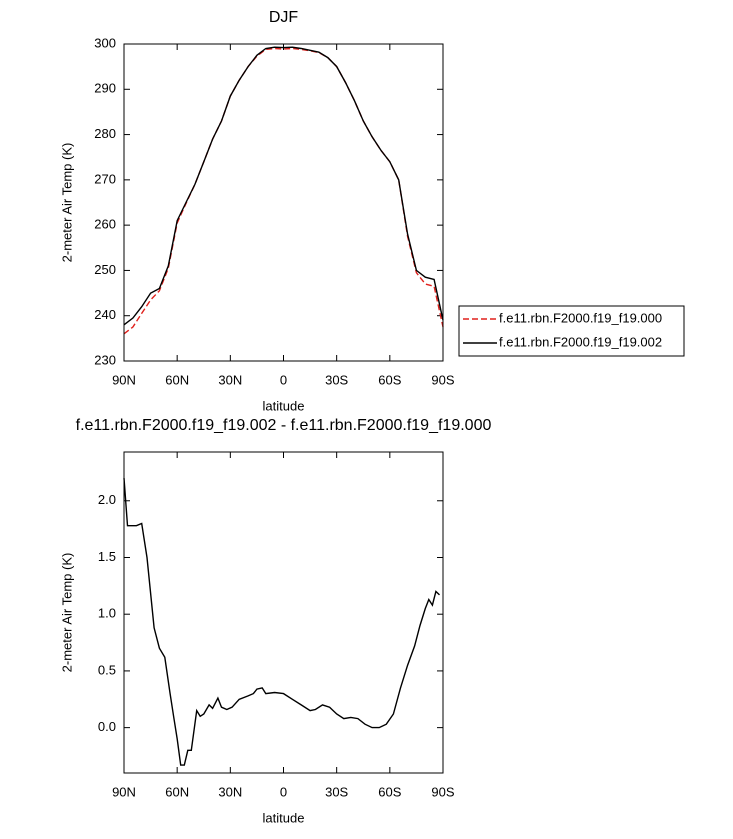 The image size is (733, 839). I want to click on y-tick-label: 300, so click(105, 42).